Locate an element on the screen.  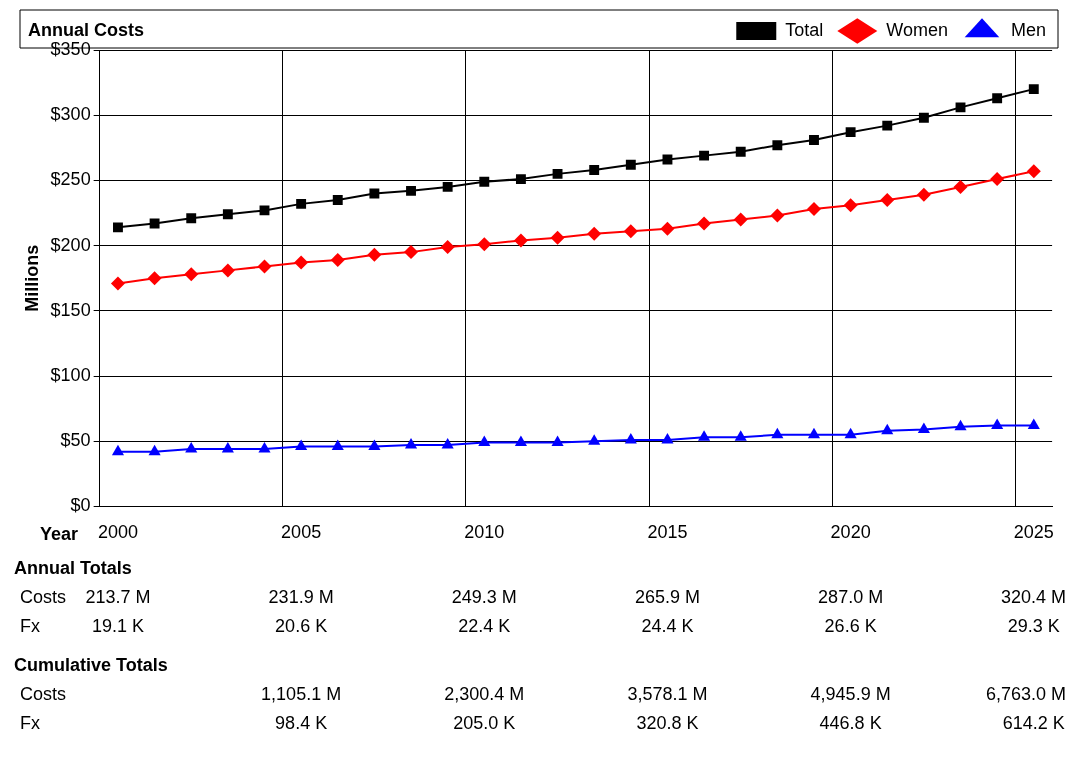
y-tick-label: $350 is located at coordinates (70, 48).